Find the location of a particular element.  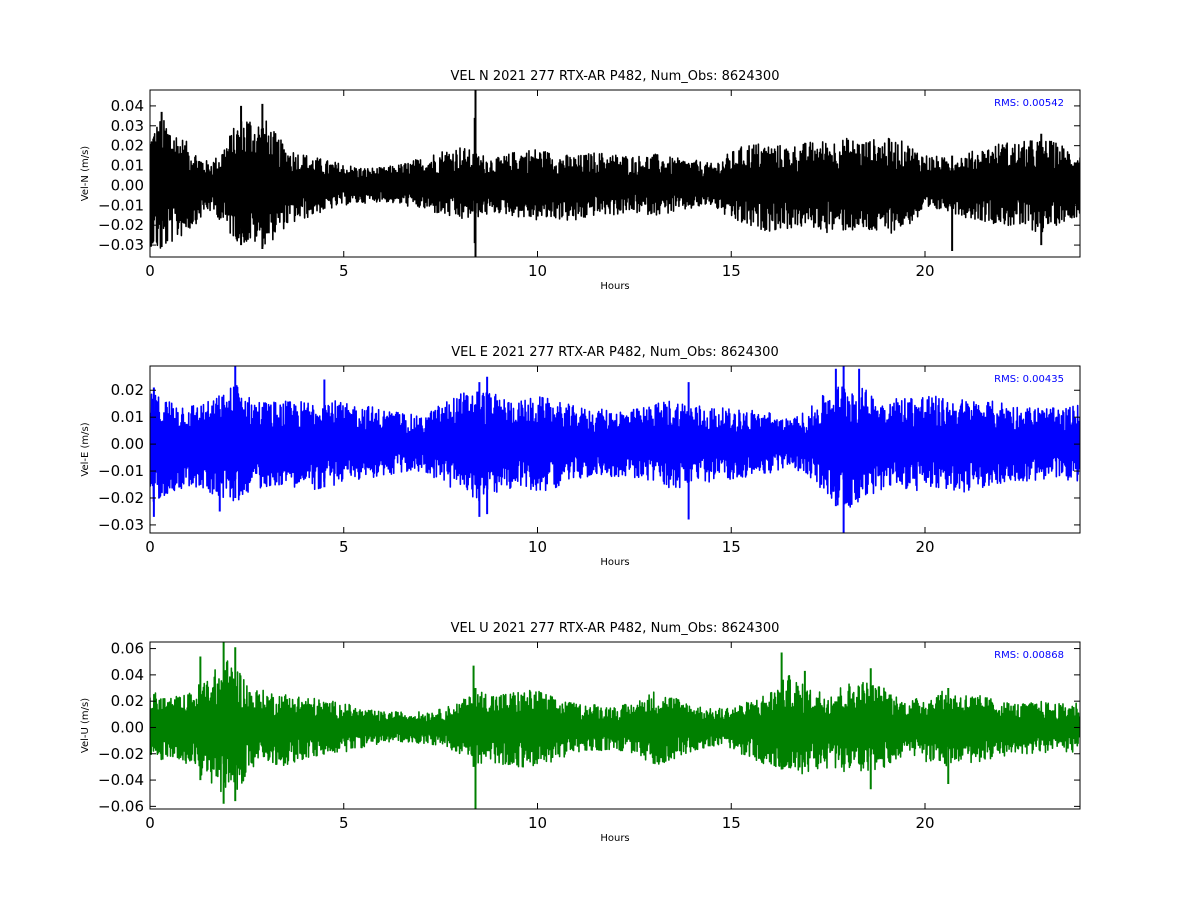

chart-east-x-tick-label: 10 is located at coordinates (537, 547).